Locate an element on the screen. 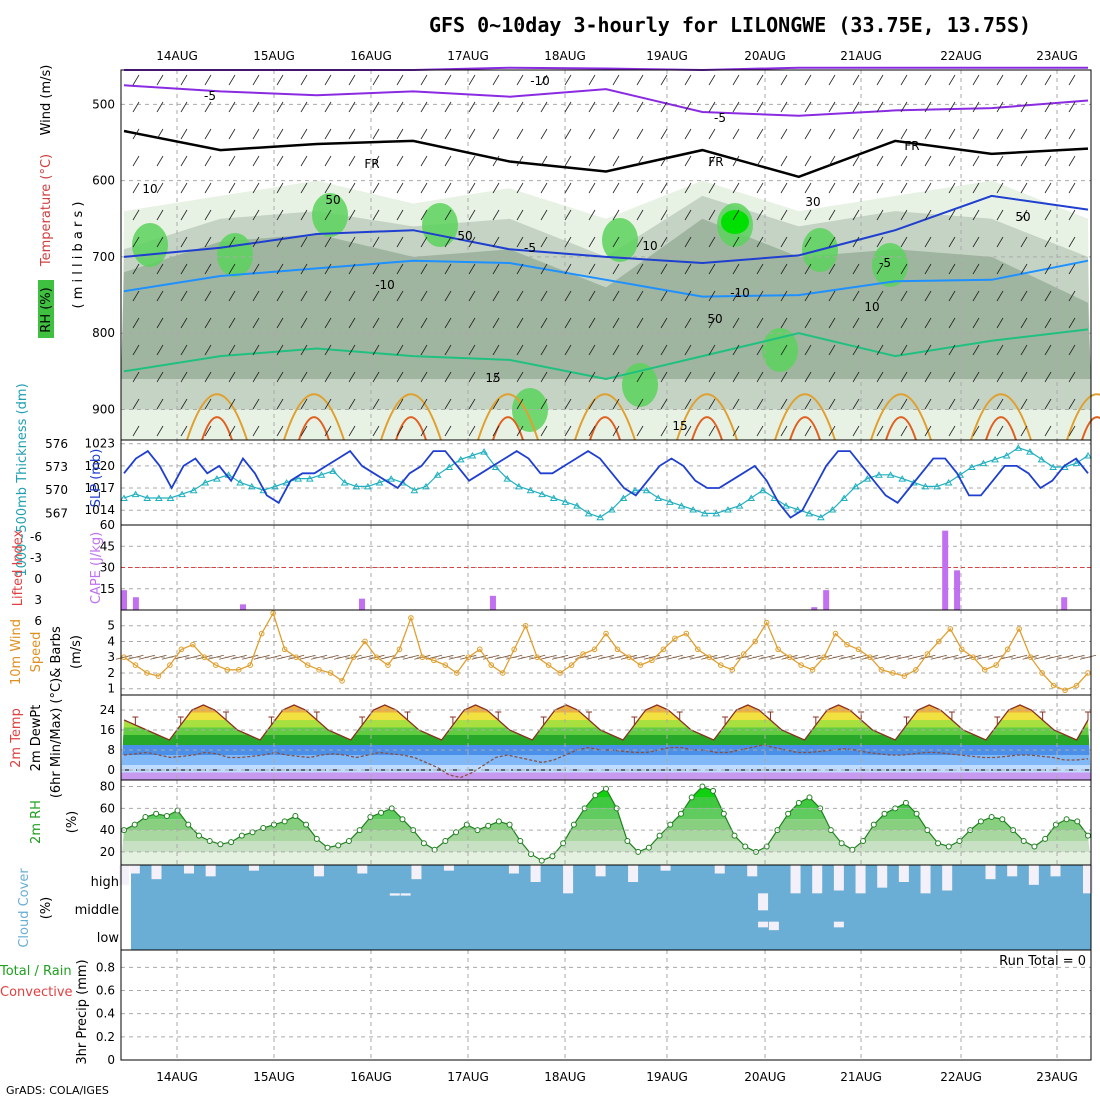 This screenshot has width=1100, height=1100. slp-tick-label: 1014 is located at coordinates (99, 510).